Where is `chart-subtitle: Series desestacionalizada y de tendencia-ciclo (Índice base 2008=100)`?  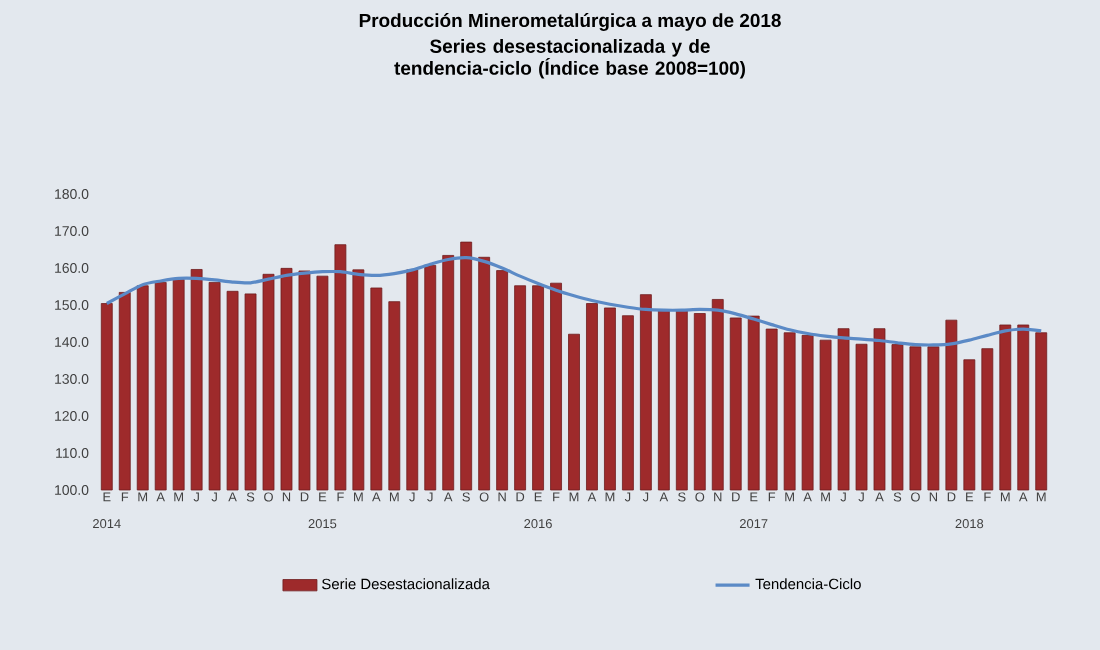 chart-subtitle: Series desestacionalizada y de tendencia-ciclo (Índice base 2008=100) is located at coordinates (569, 59).